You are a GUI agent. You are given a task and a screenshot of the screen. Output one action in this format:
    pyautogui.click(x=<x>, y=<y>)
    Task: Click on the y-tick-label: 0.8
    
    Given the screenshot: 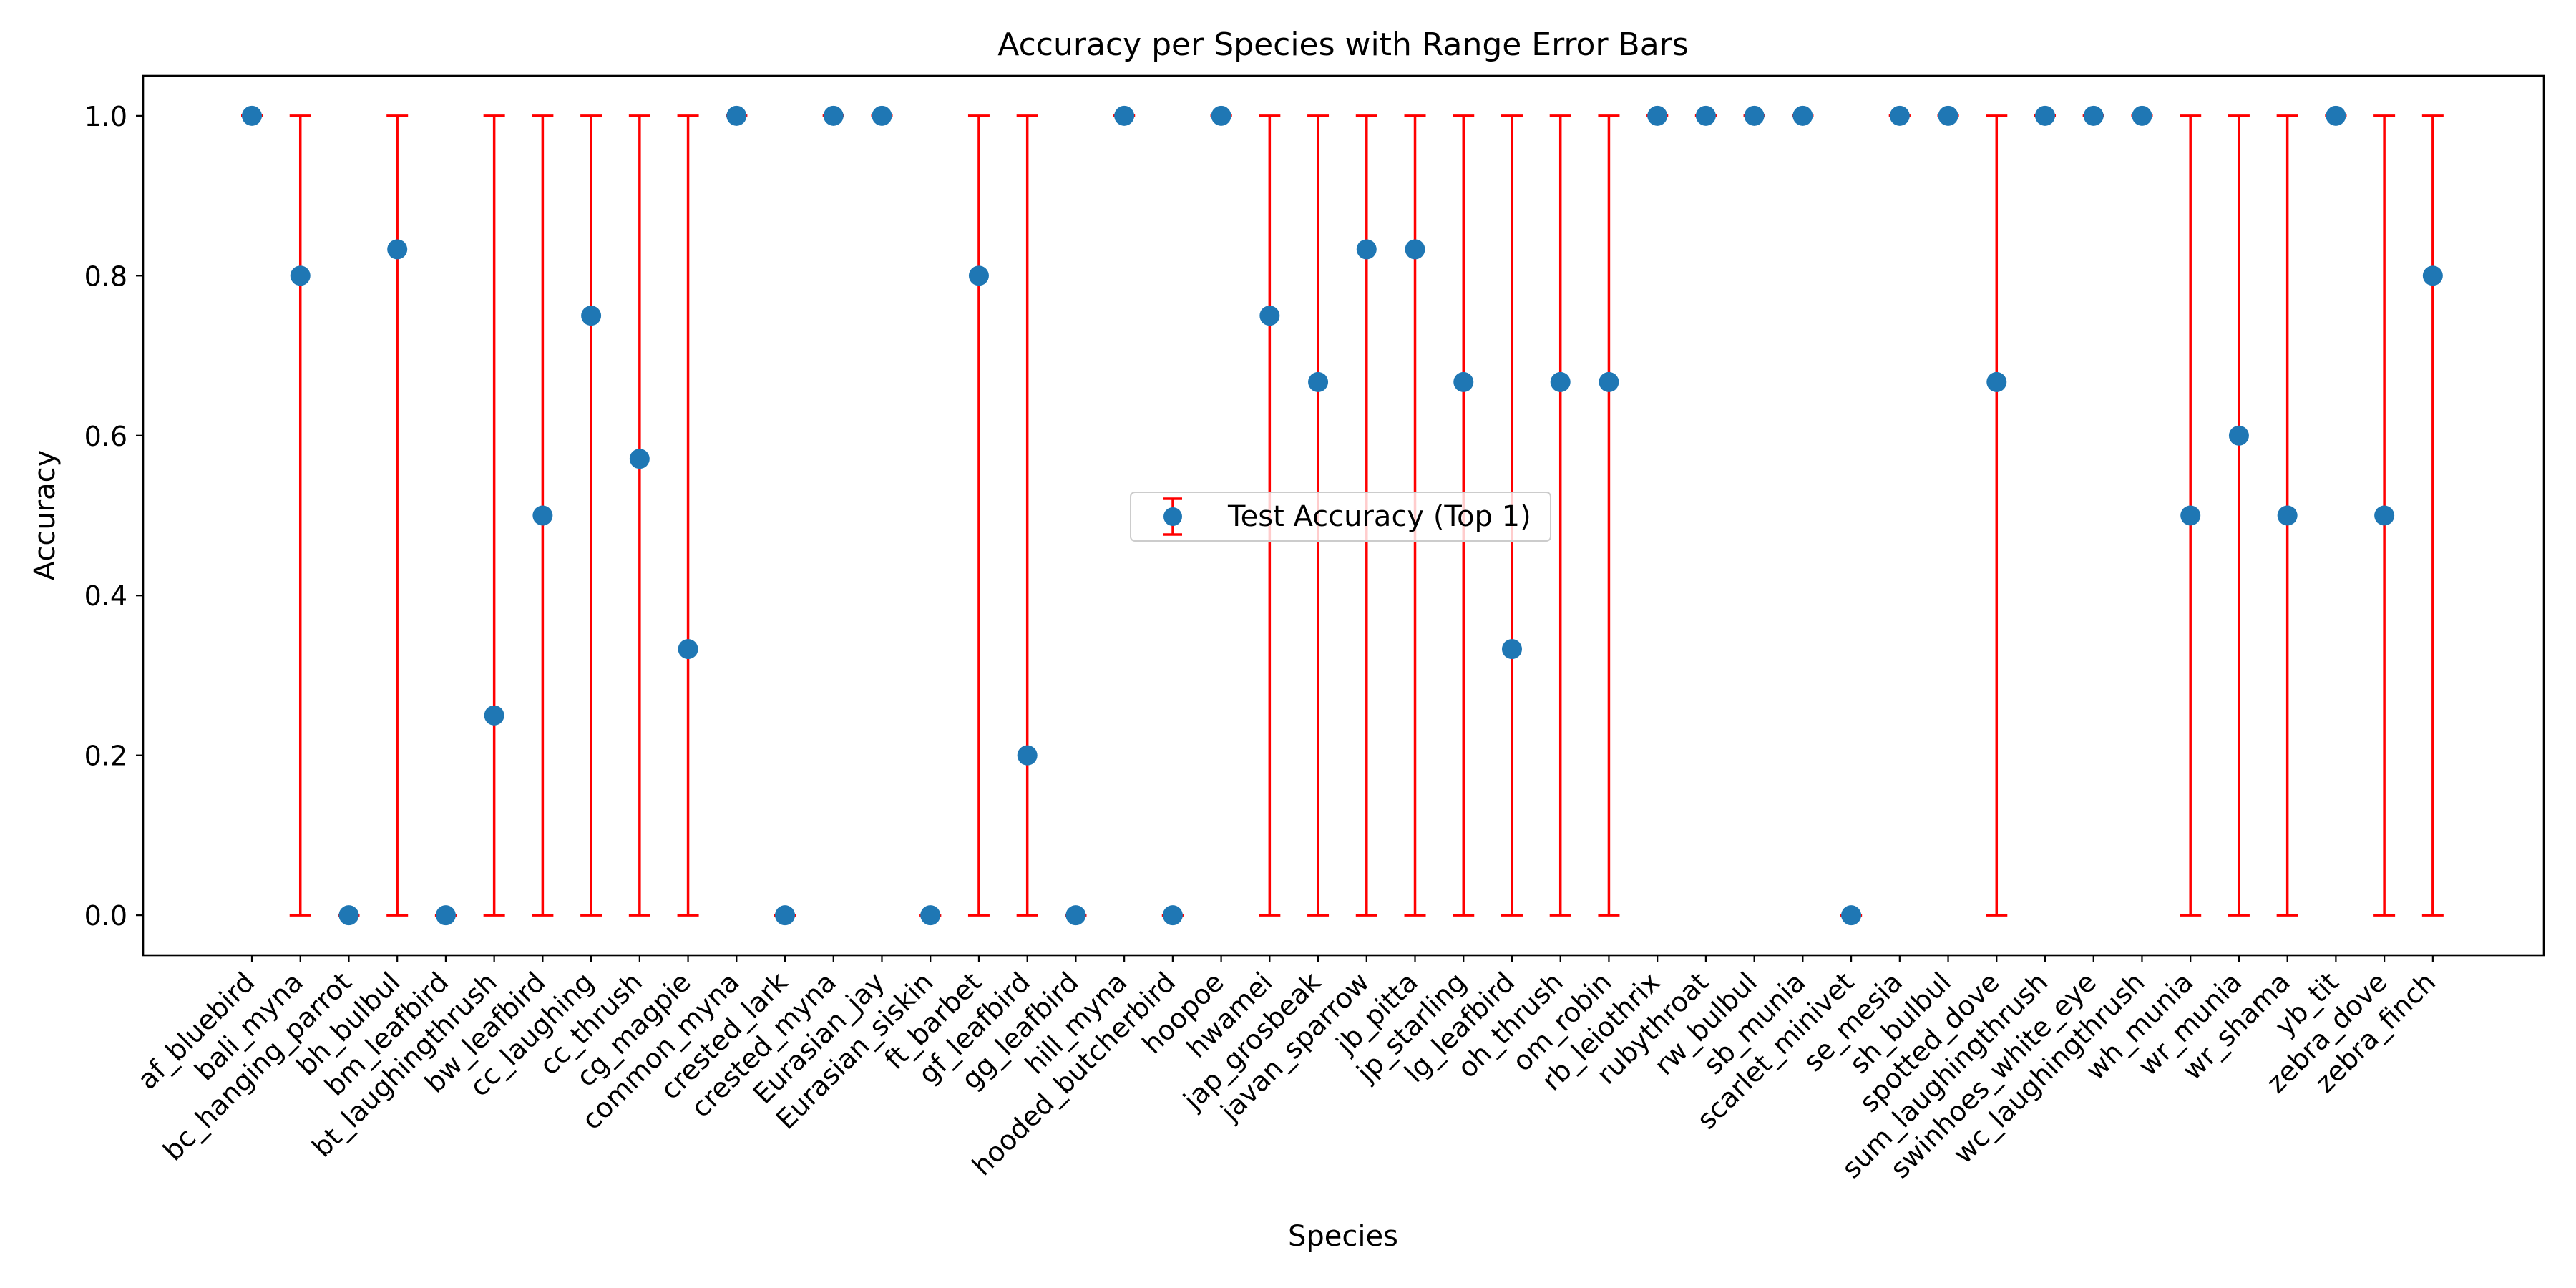 What is the action you would take?
    pyautogui.click(x=105, y=276)
    